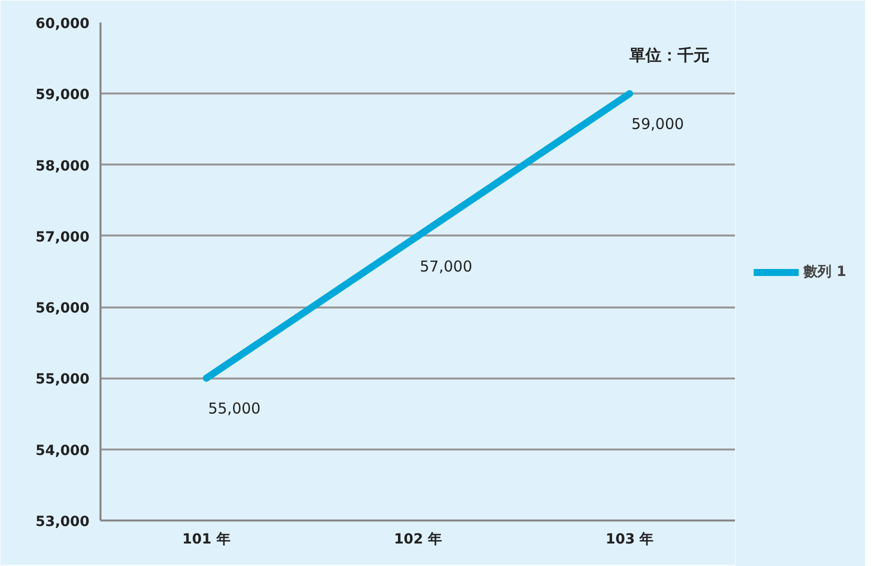 The height and width of the screenshot is (566, 872). What do you see at coordinates (62, 522) in the screenshot?
I see `y-tick-label: 53,000` at bounding box center [62, 522].